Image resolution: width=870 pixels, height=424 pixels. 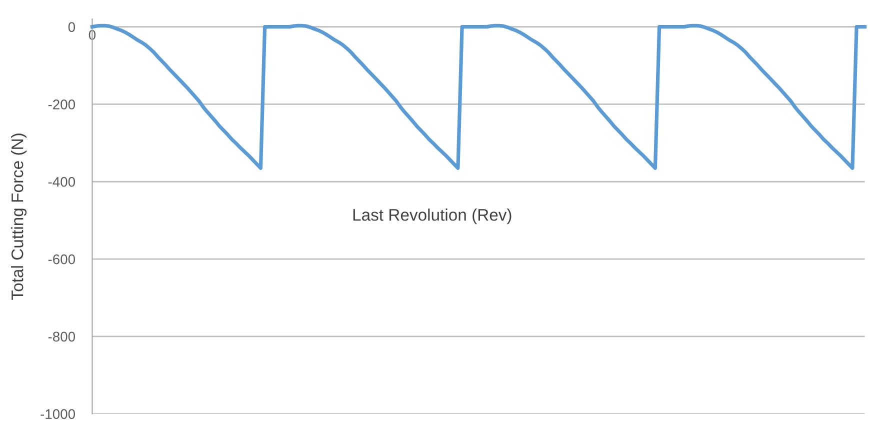 I want to click on y-tick-label: -1000, so click(x=58, y=414).